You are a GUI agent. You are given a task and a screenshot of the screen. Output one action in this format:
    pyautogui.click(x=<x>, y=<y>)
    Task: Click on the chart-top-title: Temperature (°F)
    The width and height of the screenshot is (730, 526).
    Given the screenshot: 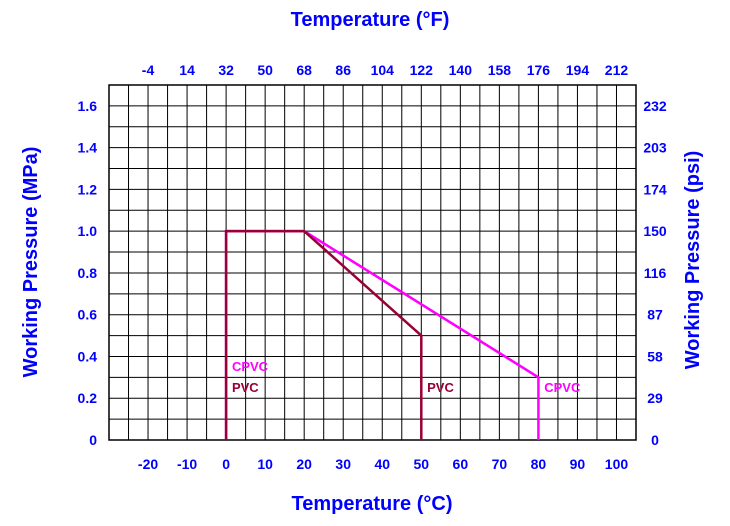 What is the action you would take?
    pyautogui.click(x=370, y=20)
    